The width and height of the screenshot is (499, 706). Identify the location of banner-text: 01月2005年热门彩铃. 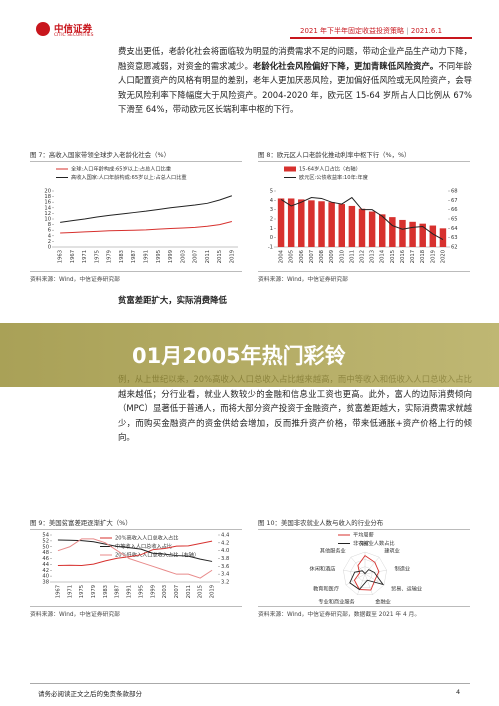
(239, 356).